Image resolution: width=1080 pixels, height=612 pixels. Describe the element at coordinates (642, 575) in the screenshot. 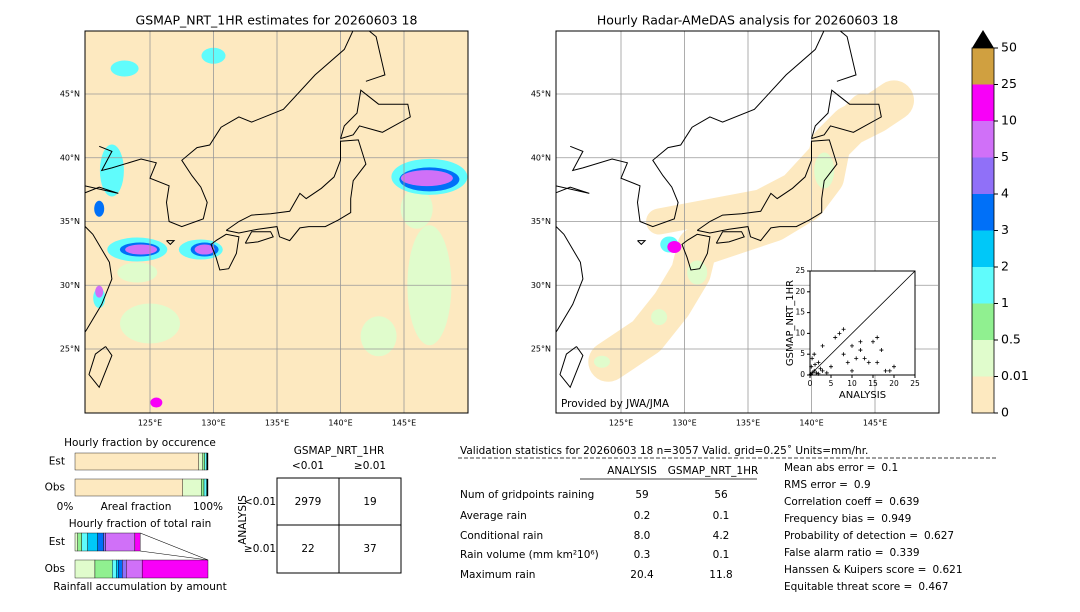

I see `table-cell: 20.4` at that location.